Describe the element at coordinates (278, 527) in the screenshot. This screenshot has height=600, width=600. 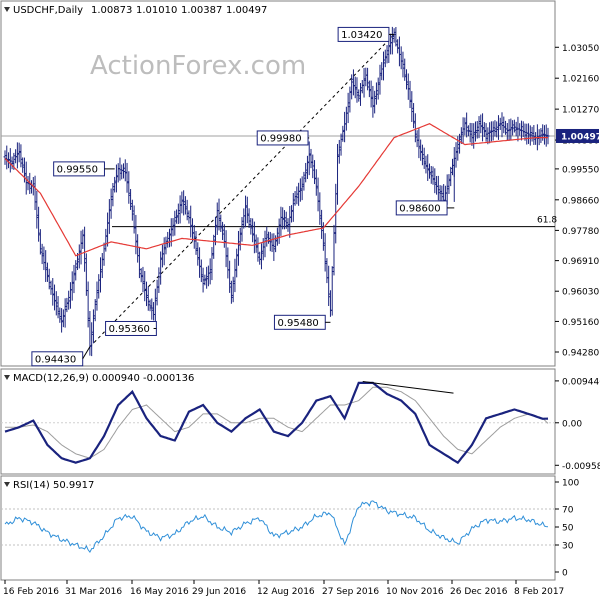
I see `rsi-plot` at that location.